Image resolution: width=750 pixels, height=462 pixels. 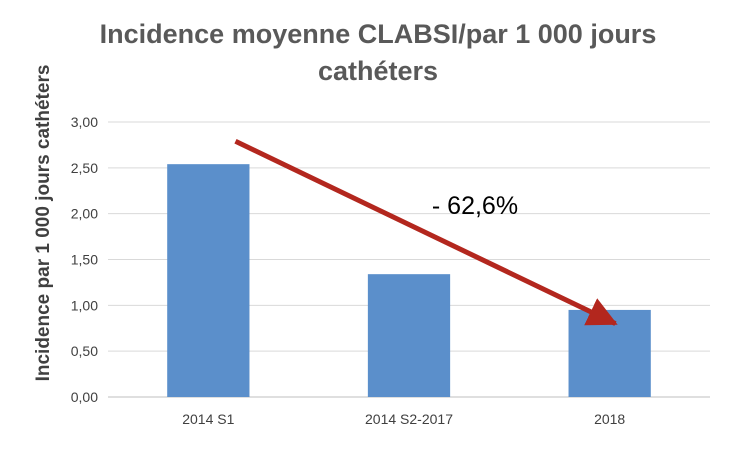 What do you see at coordinates (84, 122) in the screenshot?
I see `y-tick-label: 3,00` at bounding box center [84, 122].